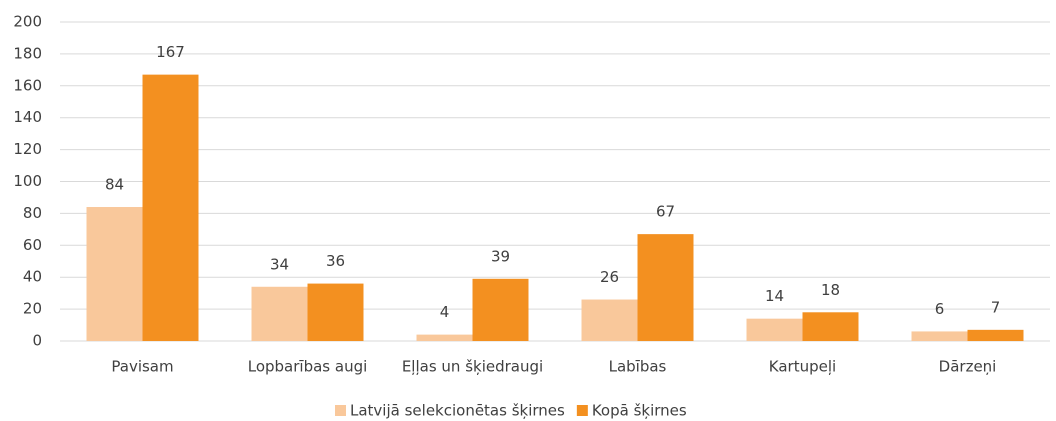 The image size is (1056, 421). Describe the element at coordinates (27, 149) in the screenshot. I see `y-tick-label: 120` at that location.